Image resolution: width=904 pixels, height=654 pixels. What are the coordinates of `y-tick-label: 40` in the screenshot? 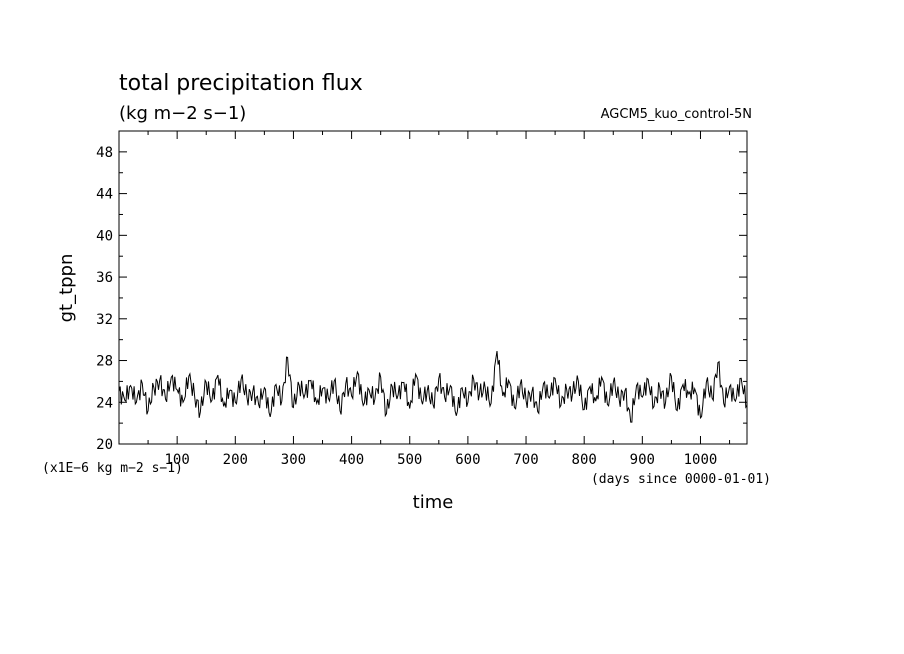 It's located at (104, 236).